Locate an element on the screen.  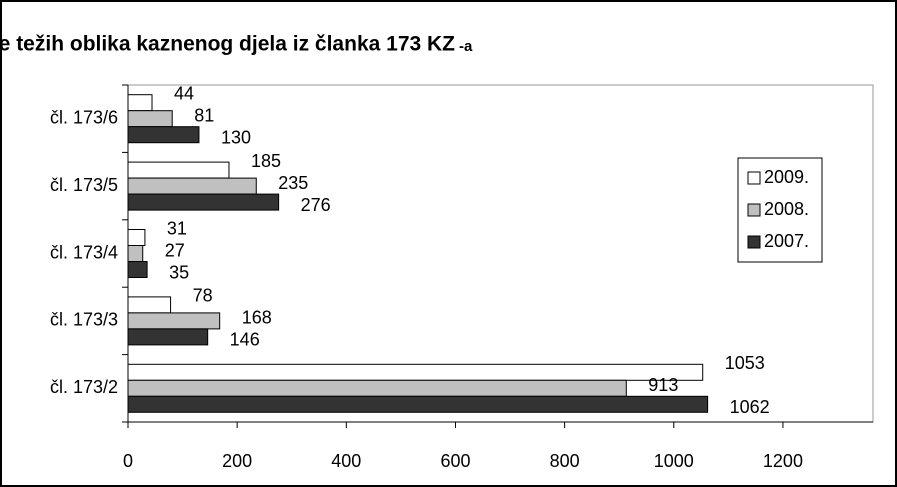
x-tick-label: 1200 is located at coordinates (783, 461).